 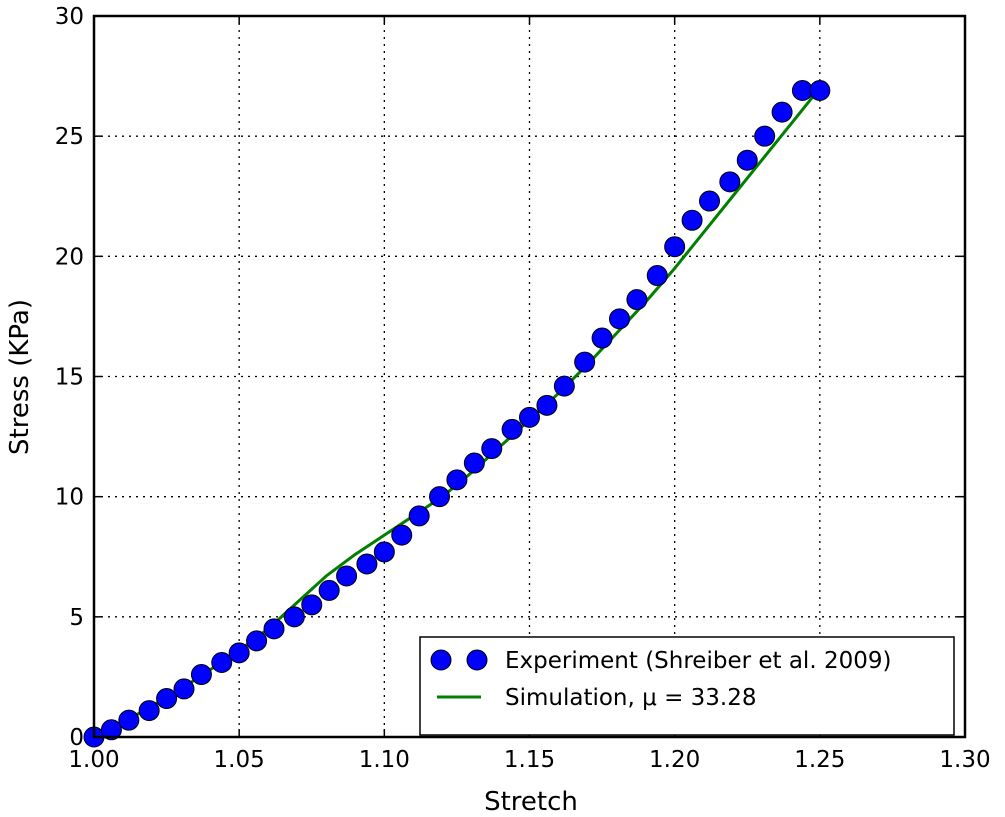 I want to click on legend-simulation-label: Simulation, μ = 33.28, so click(x=631, y=698).